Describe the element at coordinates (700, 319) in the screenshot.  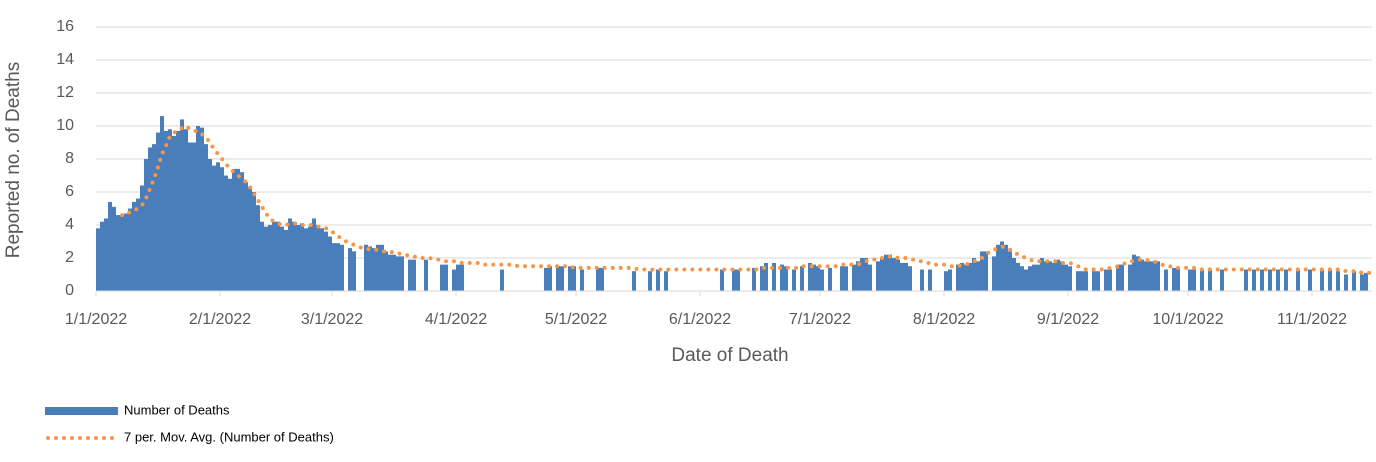
I see `x-tick-label: 6/1/2022` at that location.